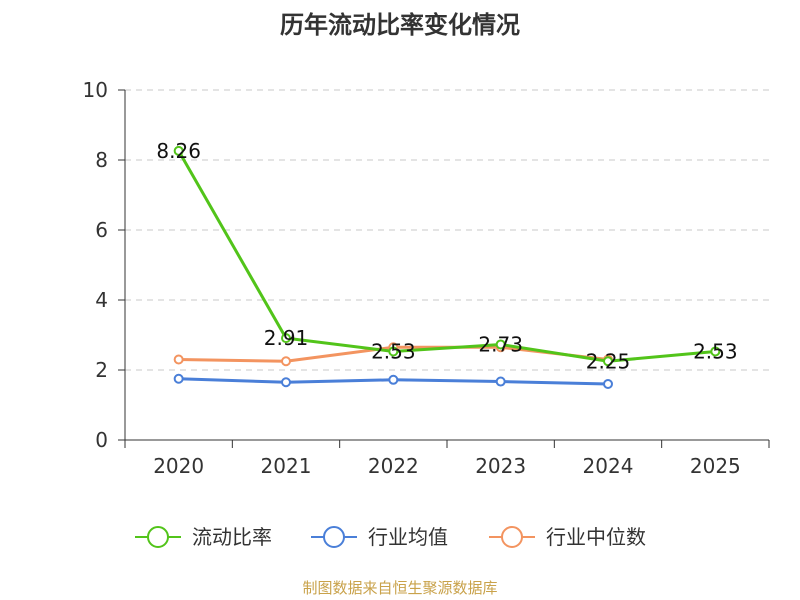 This screenshot has width=800, height=600. Describe the element at coordinates (715, 466) in the screenshot. I see `x-tick-label: 2025` at that location.